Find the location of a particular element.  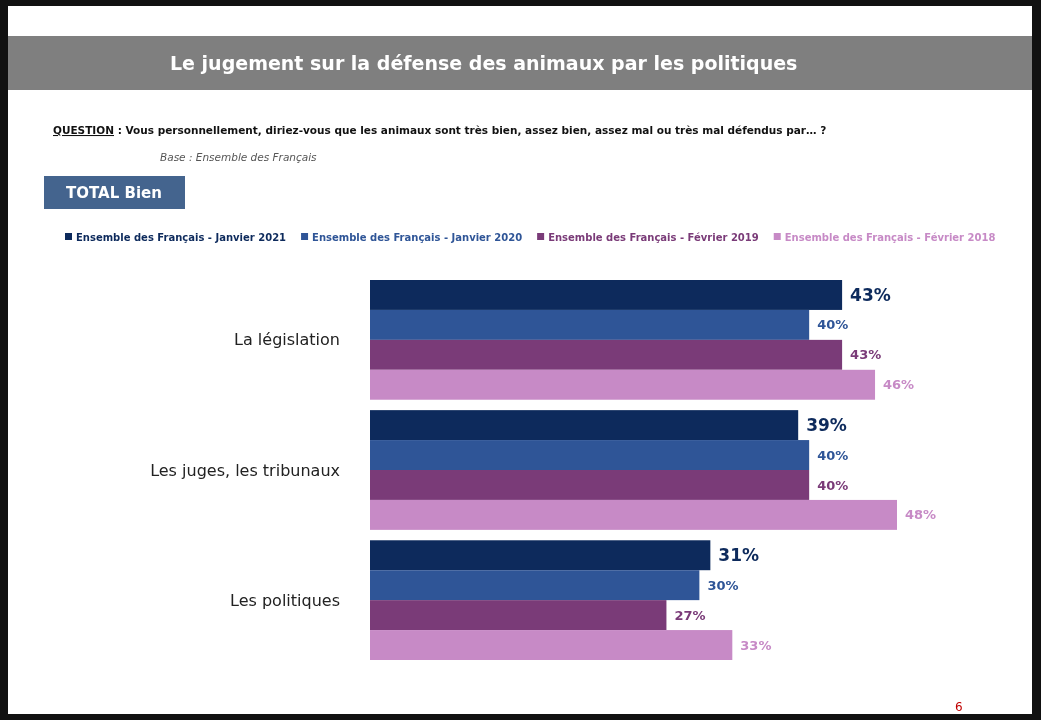

text: TOTAL Bien is located at coordinates (114, 193).